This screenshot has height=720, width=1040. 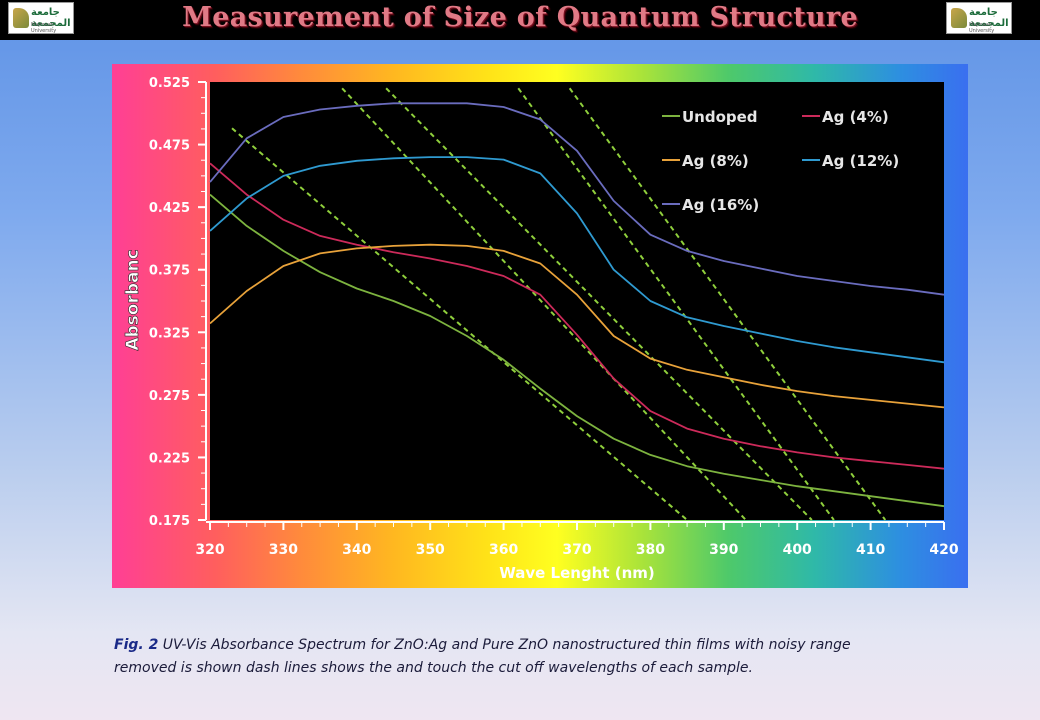 I want to click on legend-label: Ag (16%), so click(x=720, y=205).